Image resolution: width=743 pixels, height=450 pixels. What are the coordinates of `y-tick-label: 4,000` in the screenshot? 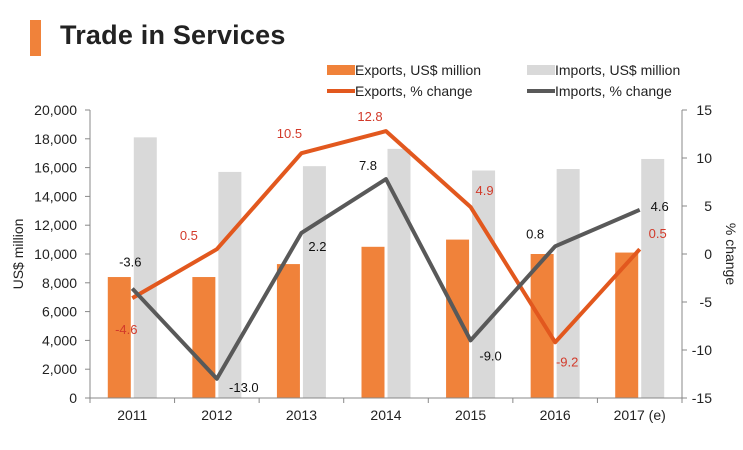 It's located at (59, 340).